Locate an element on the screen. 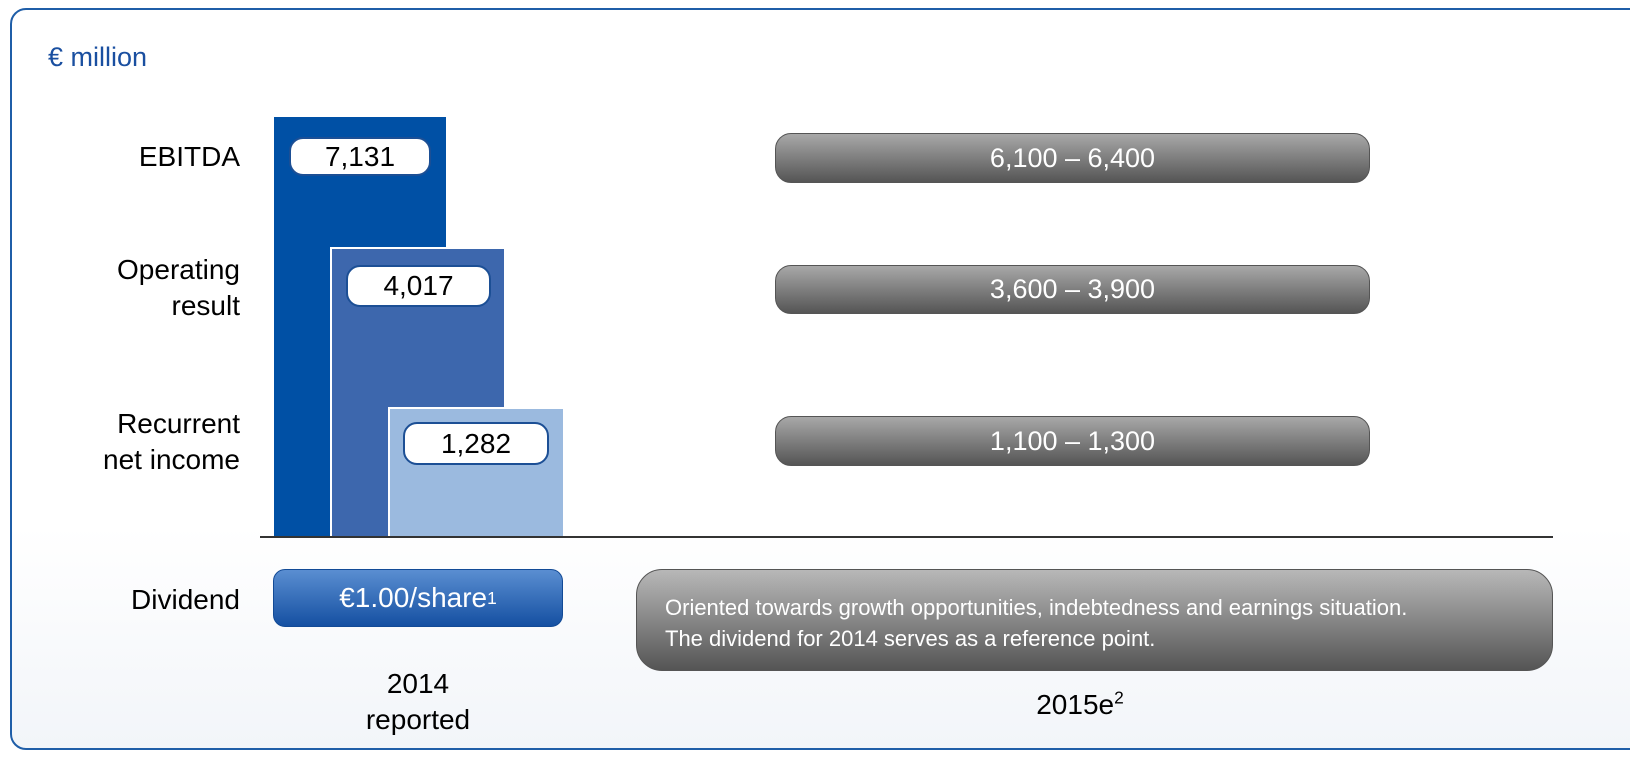 This screenshot has width=1630, height=778. row-label-line: EBITDA is located at coordinates (189, 156).